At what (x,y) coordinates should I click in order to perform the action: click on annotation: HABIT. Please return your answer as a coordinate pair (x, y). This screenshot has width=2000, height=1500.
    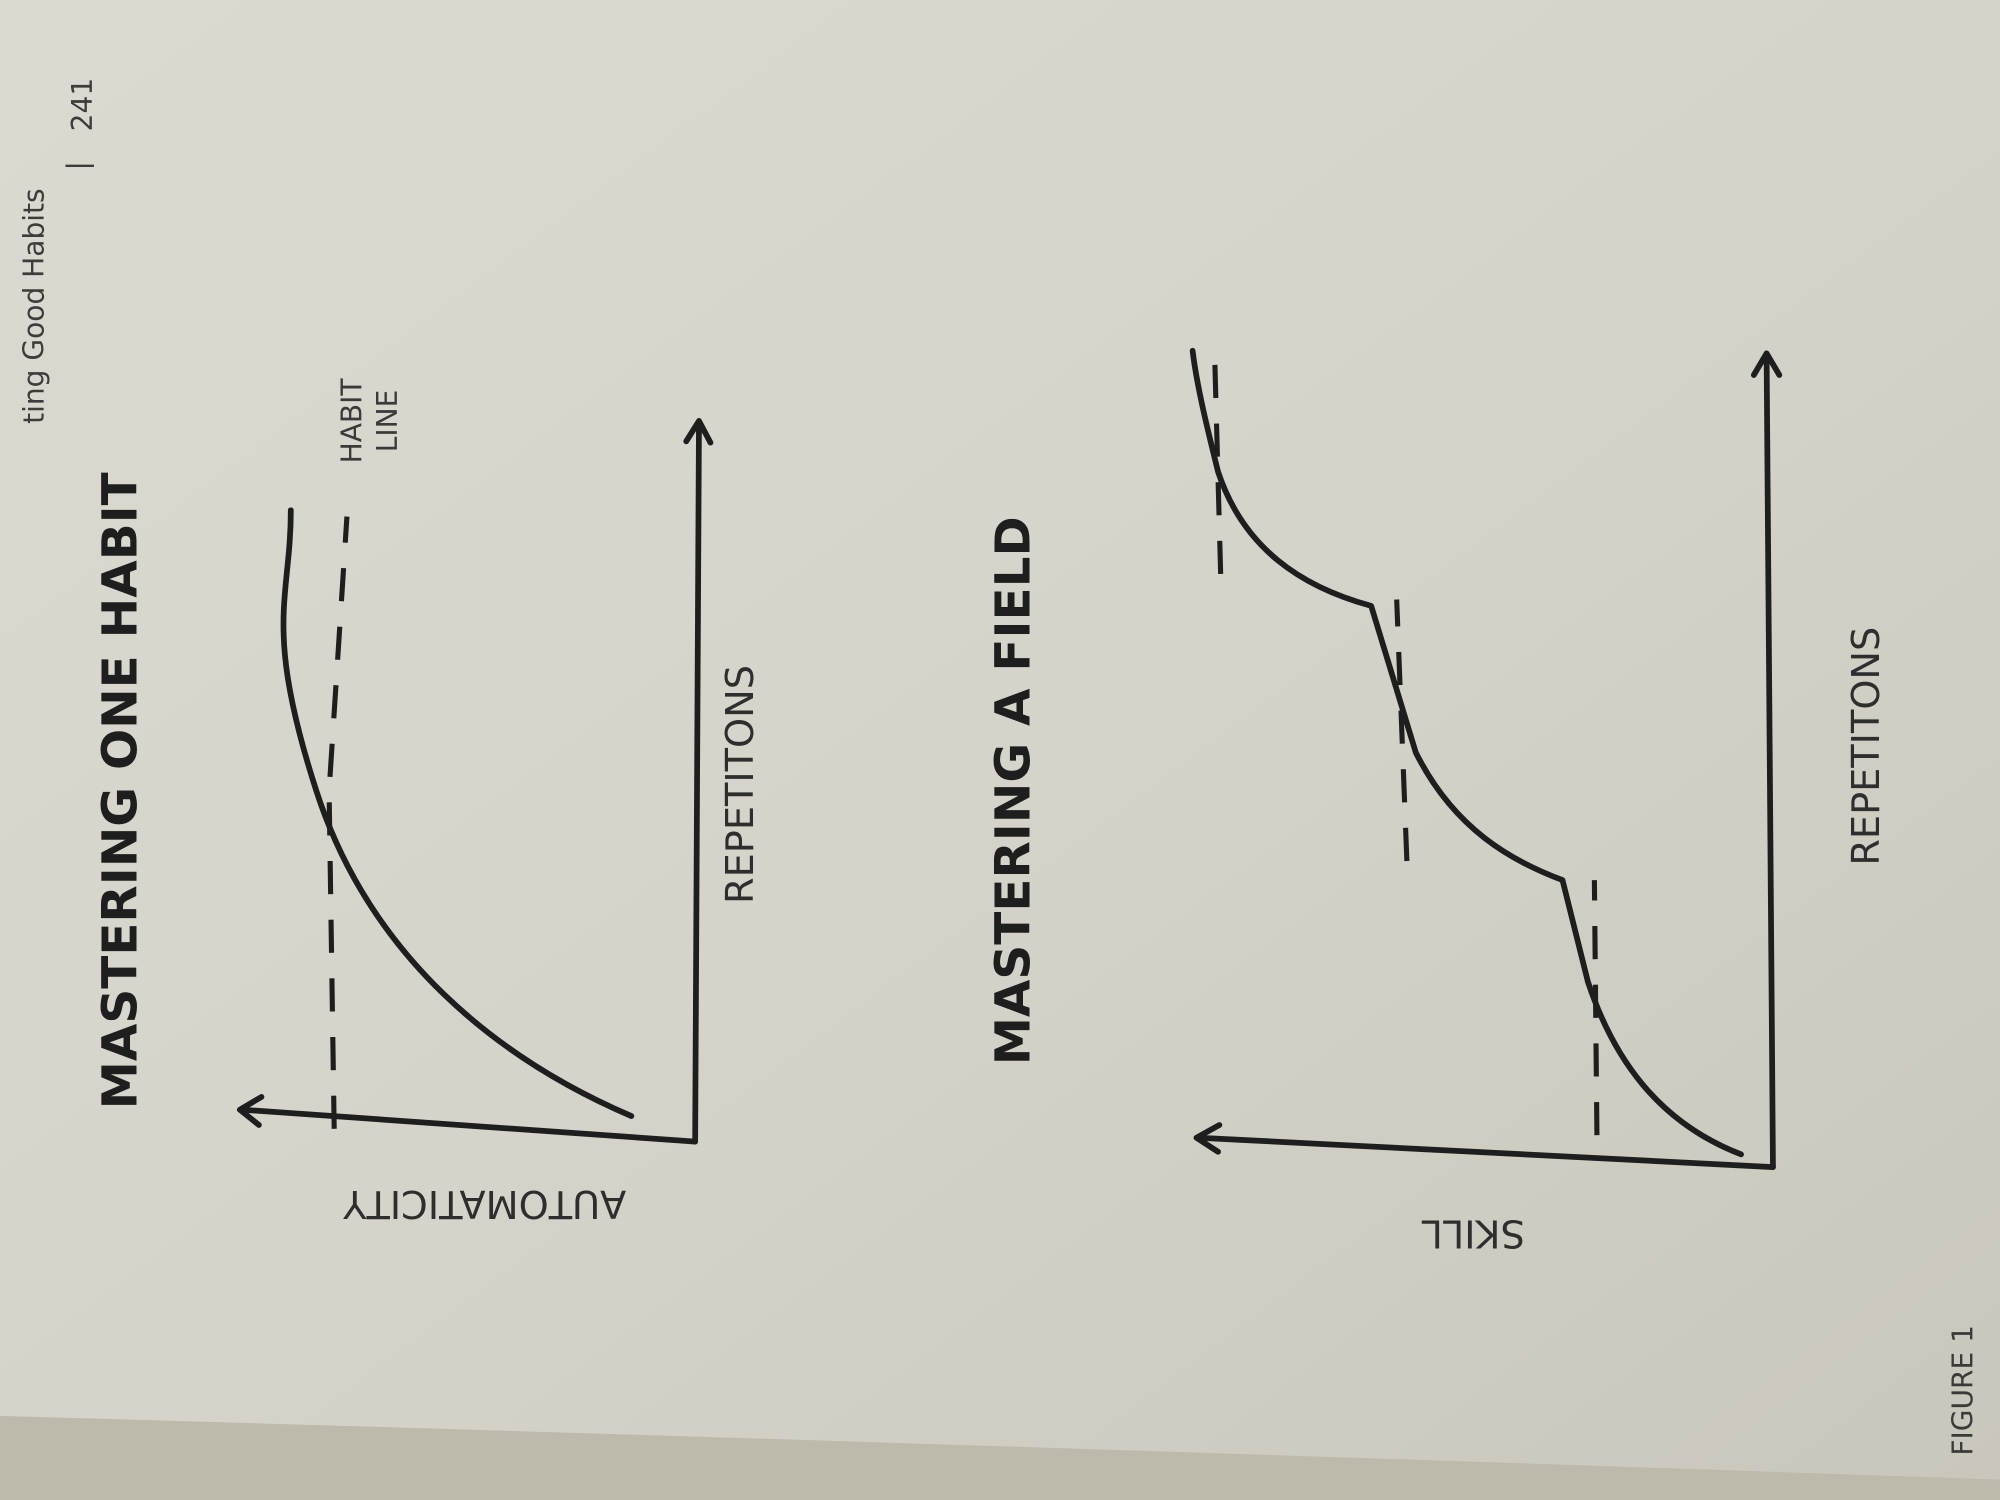
    Looking at the image, I should click on (351, 421).